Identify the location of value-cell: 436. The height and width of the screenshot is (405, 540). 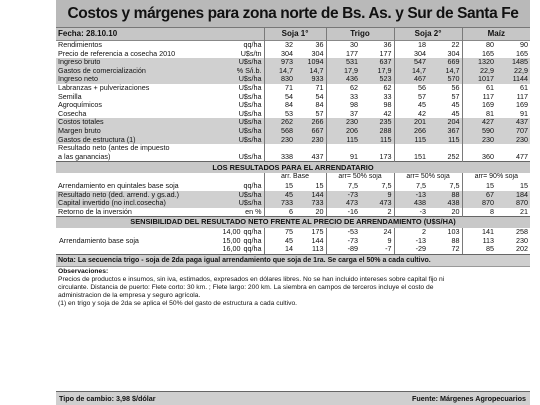
(343, 79).